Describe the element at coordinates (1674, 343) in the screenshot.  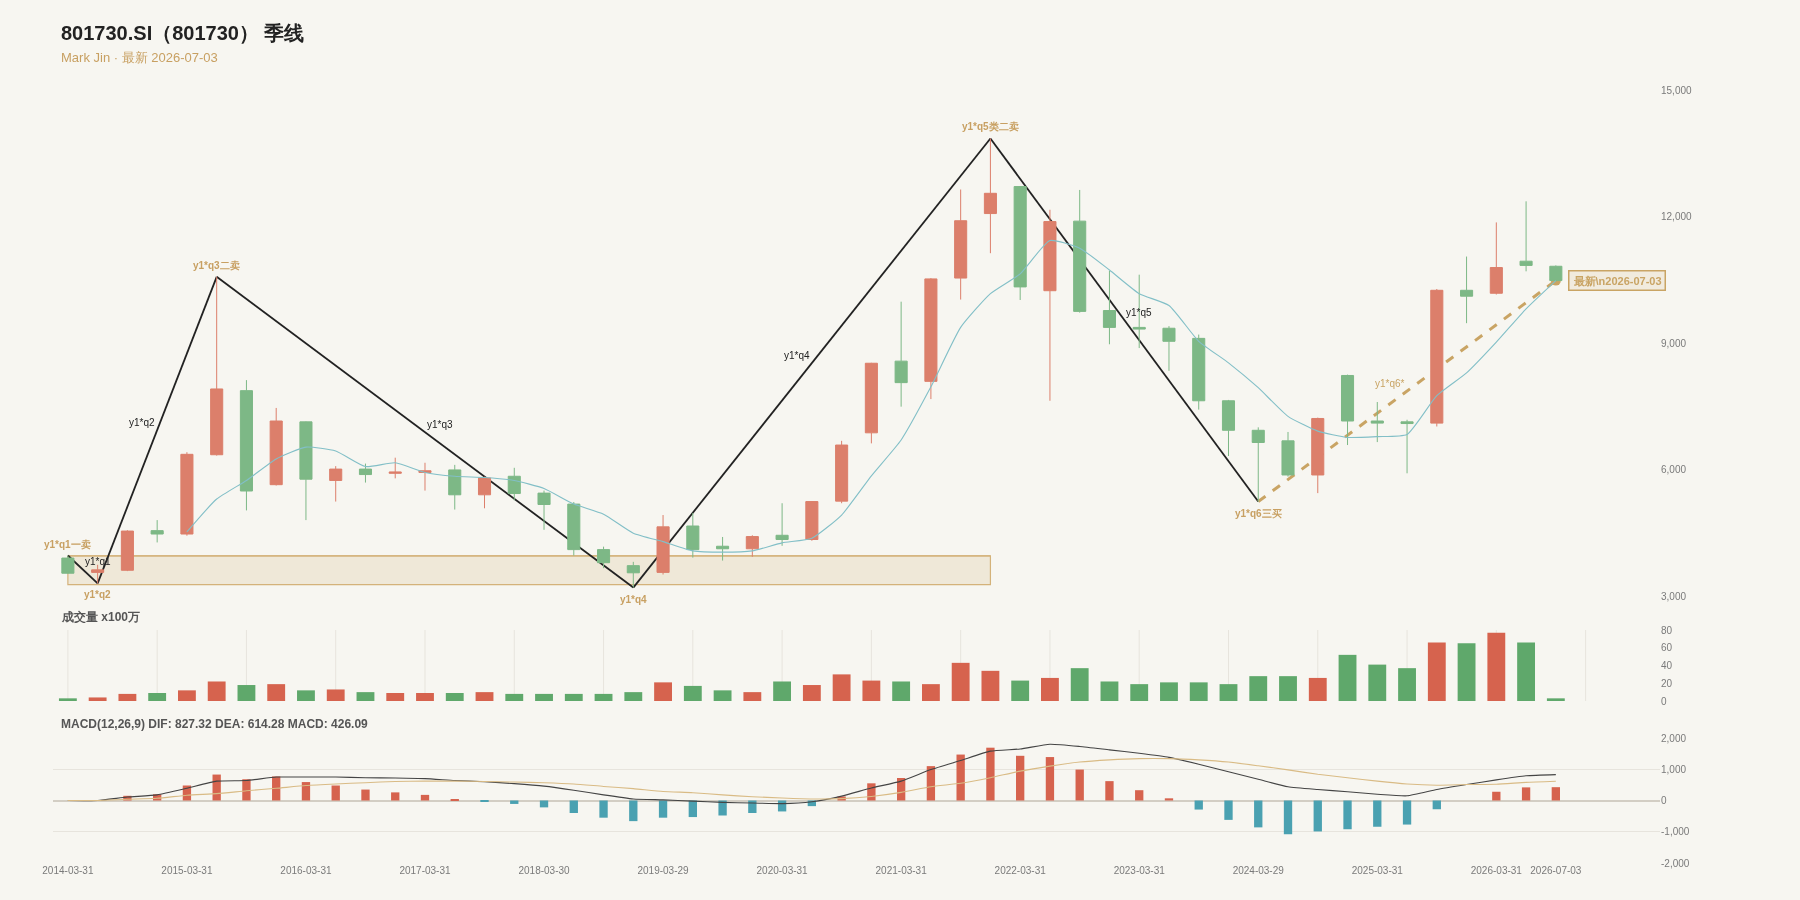
I see `y-tick-label: 9,000` at that location.